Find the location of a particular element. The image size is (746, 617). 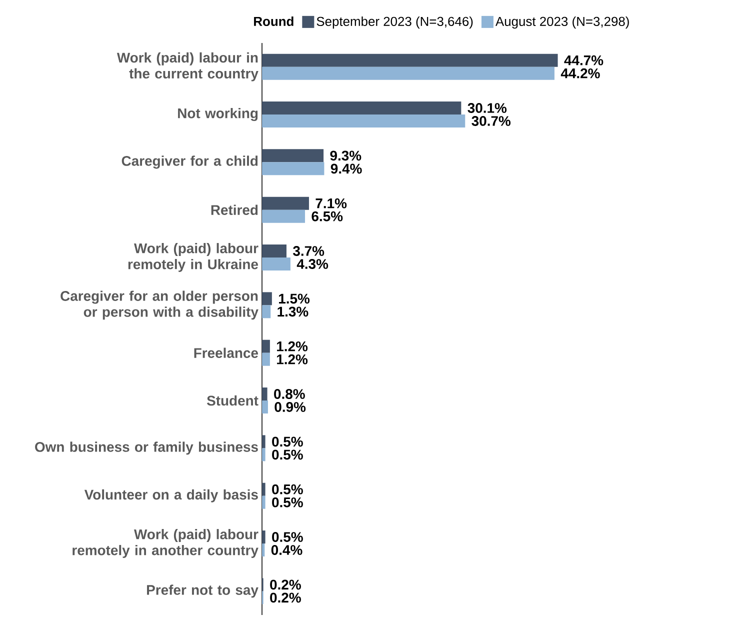

legend-label: August 2023 (N=3,298) is located at coordinates (562, 22).